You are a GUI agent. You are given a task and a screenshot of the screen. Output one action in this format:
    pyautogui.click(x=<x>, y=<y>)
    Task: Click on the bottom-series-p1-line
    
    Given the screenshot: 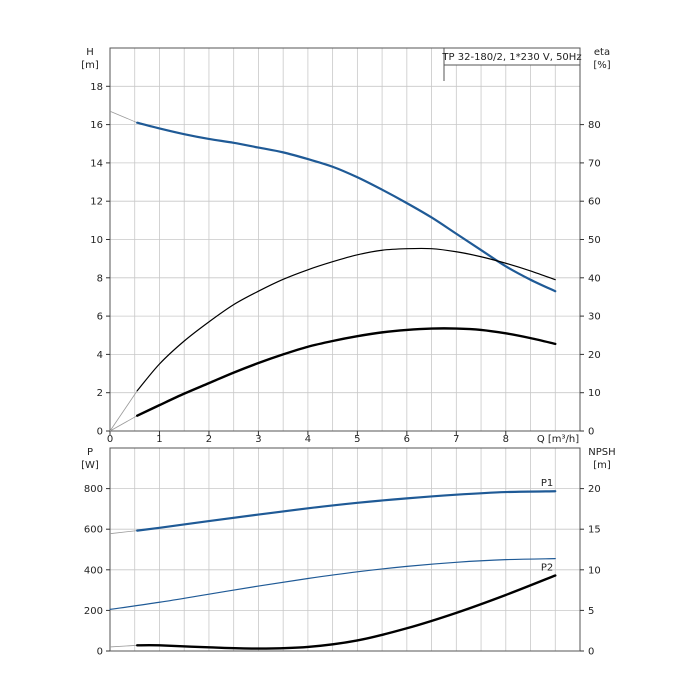 What is the action you would take?
    pyautogui.click(x=346, y=511)
    